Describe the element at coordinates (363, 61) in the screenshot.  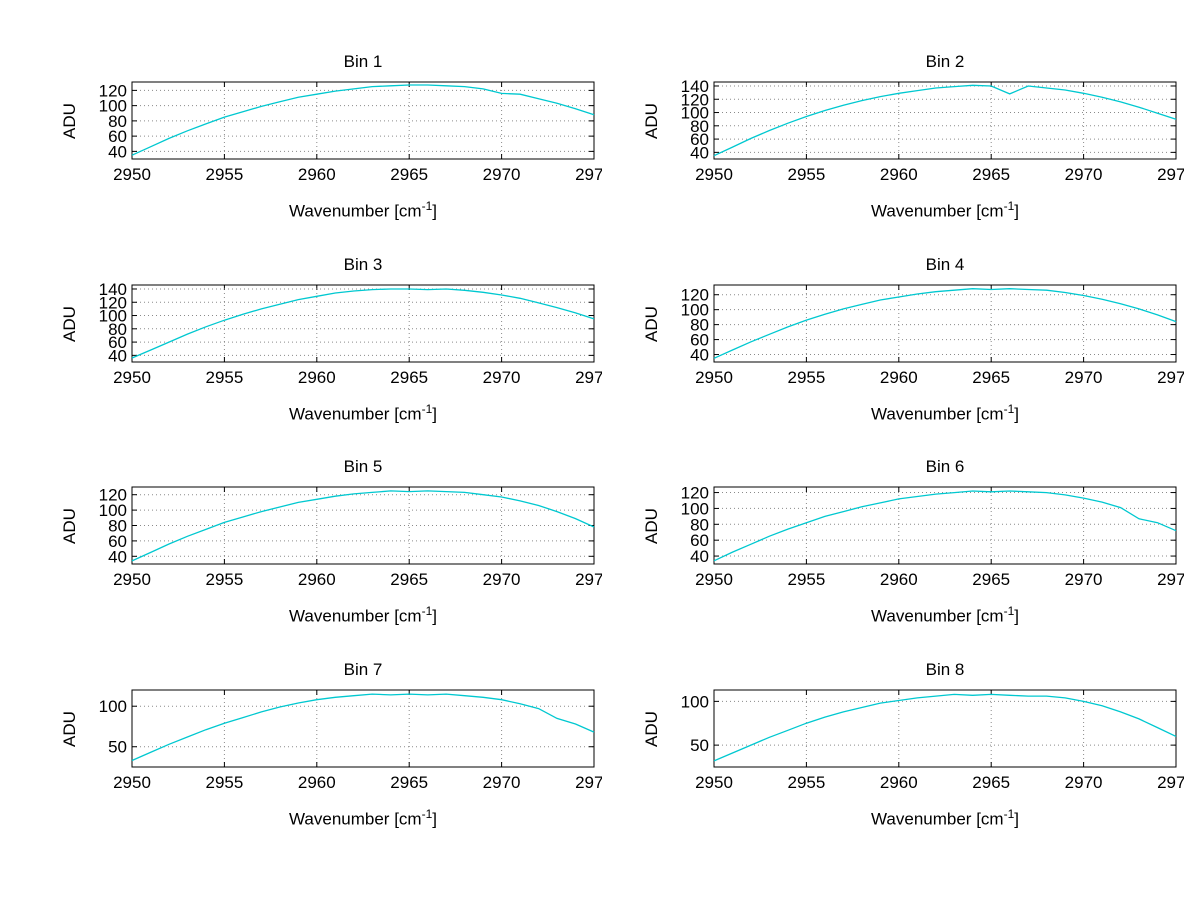
I see `plot-title: Bin 1` at that location.